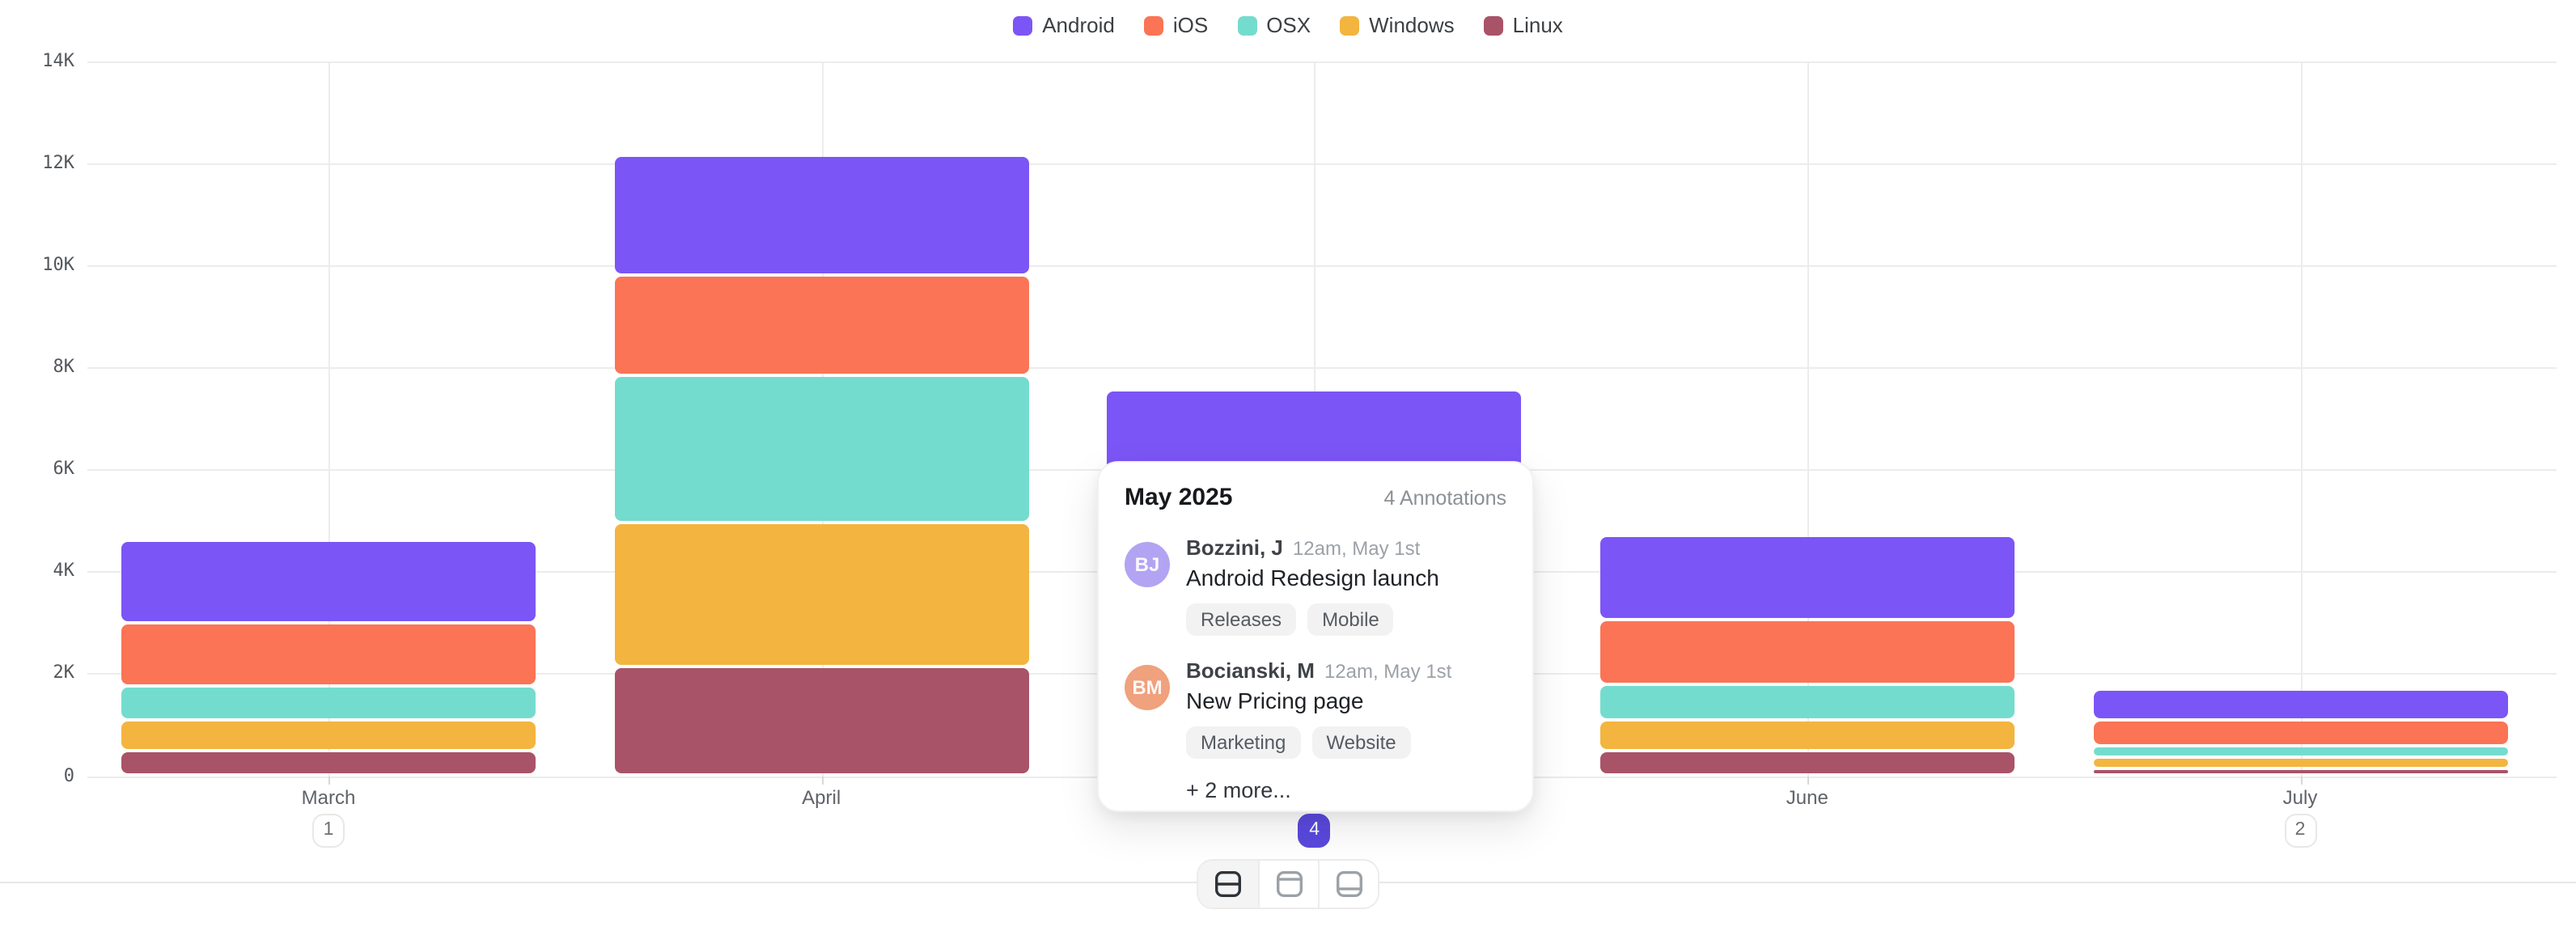 This screenshot has width=2576, height=948. I want to click on bar-segment-android-june, so click(1807, 578).